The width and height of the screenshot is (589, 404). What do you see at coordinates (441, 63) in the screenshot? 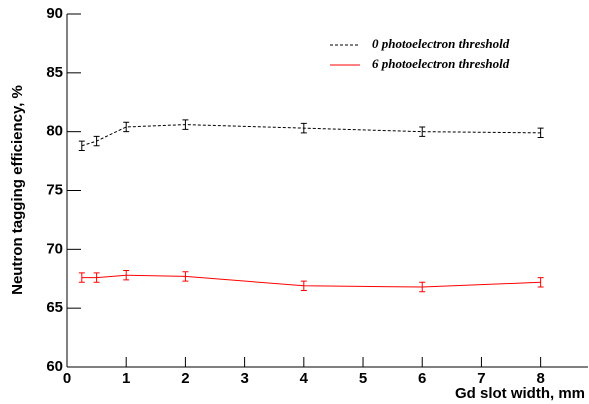
I see `legend-label: 6 photoelectron threshold` at bounding box center [441, 63].